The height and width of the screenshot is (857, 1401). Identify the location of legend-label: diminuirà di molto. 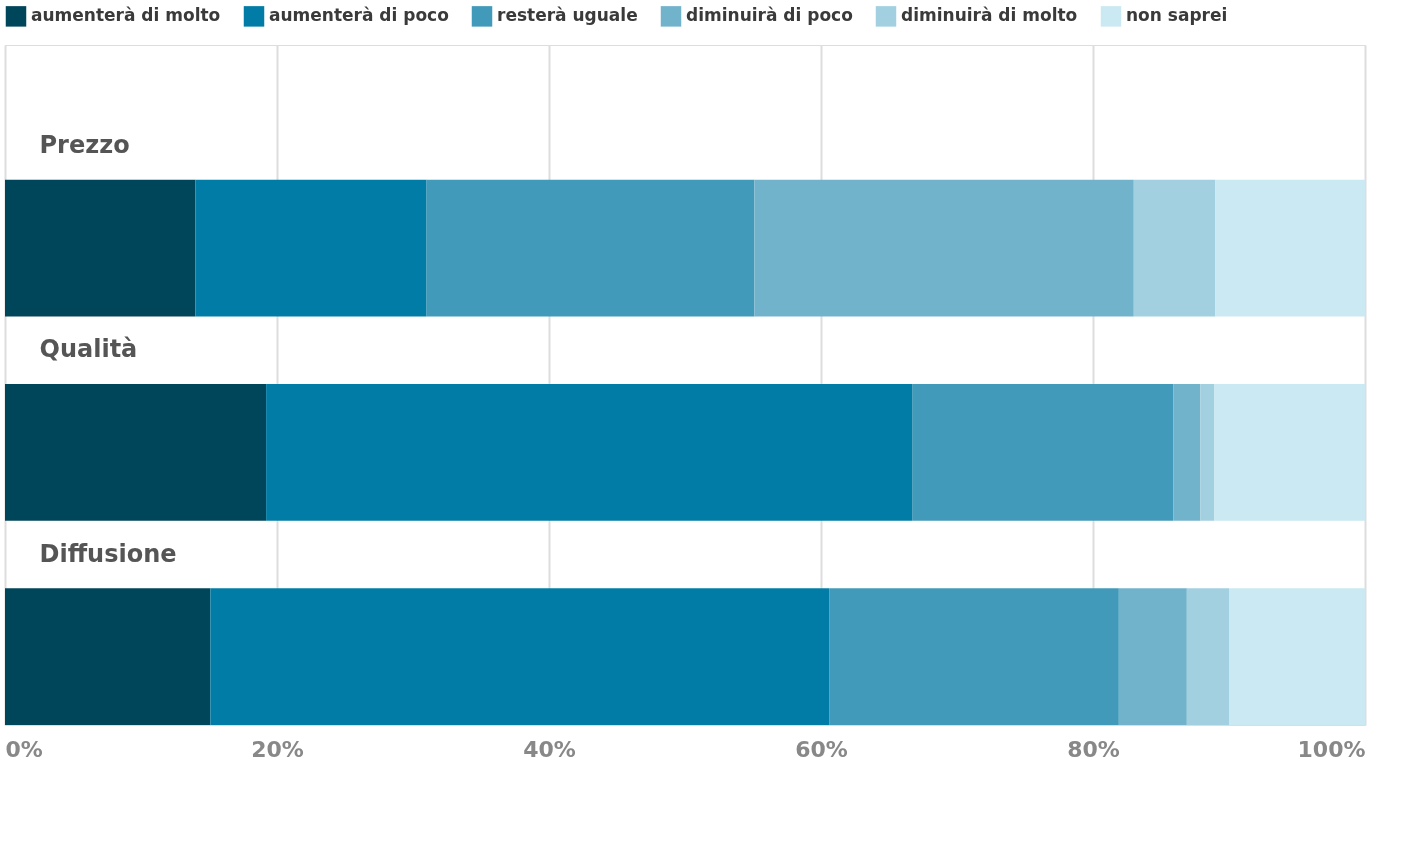
(989, 15).